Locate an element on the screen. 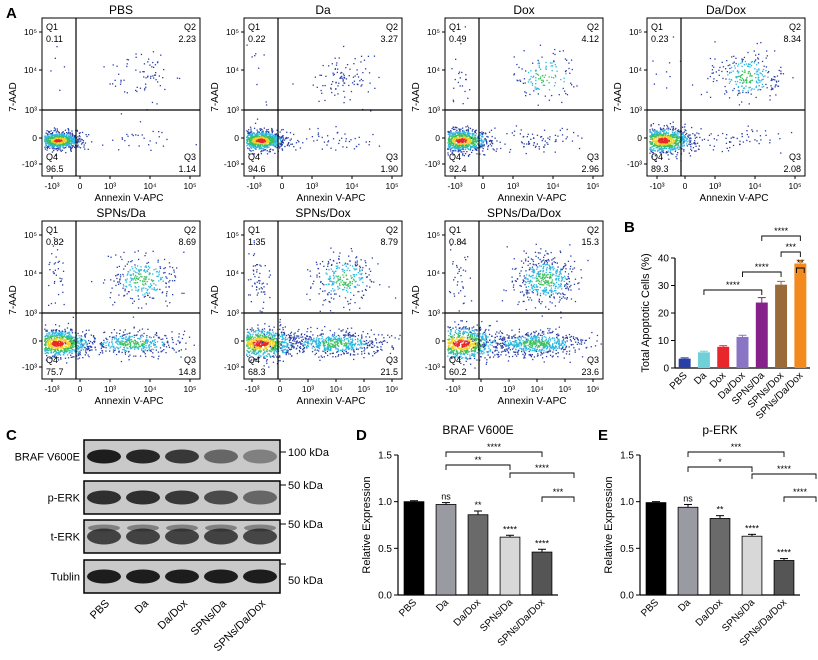 Image resolution: width=818 pixels, height=660 pixels. x-tick-label: 0 is located at coordinates (80, 186).